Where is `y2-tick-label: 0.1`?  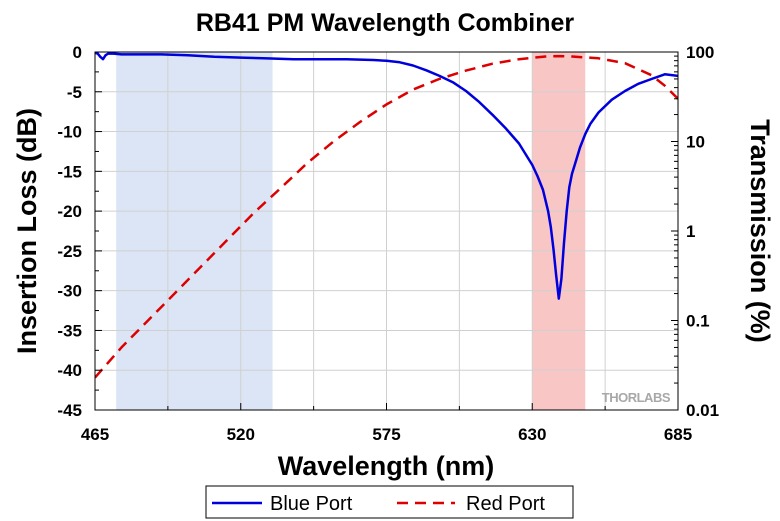 y2-tick-label: 0.1 is located at coordinates (698, 321).